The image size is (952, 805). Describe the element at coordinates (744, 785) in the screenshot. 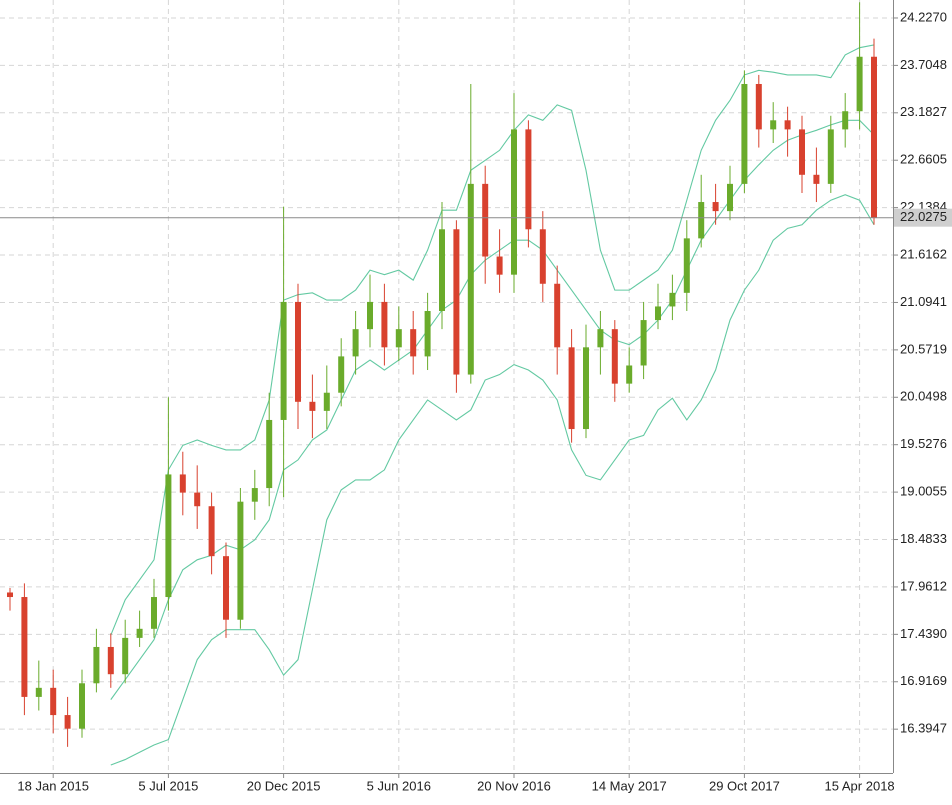

I see `x-tick-label: 29 Oct 2017` at that location.